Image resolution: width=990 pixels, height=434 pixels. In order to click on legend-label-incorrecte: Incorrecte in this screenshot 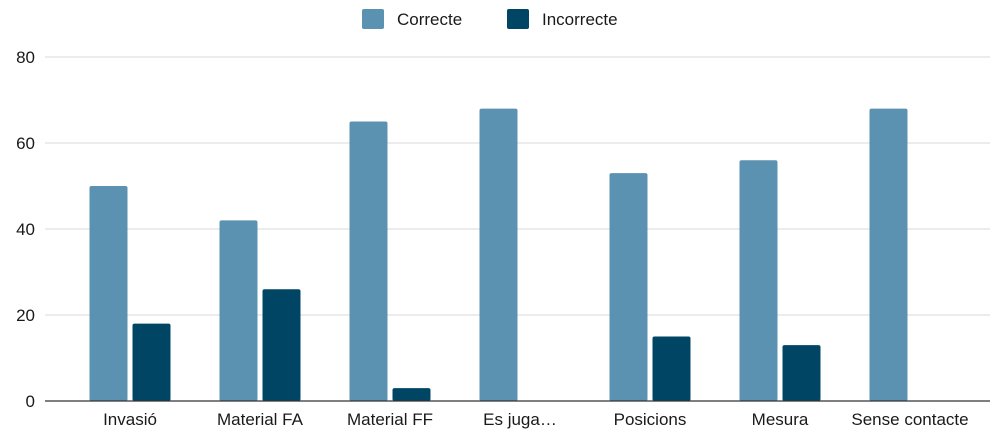, I will do `click(580, 19)`.